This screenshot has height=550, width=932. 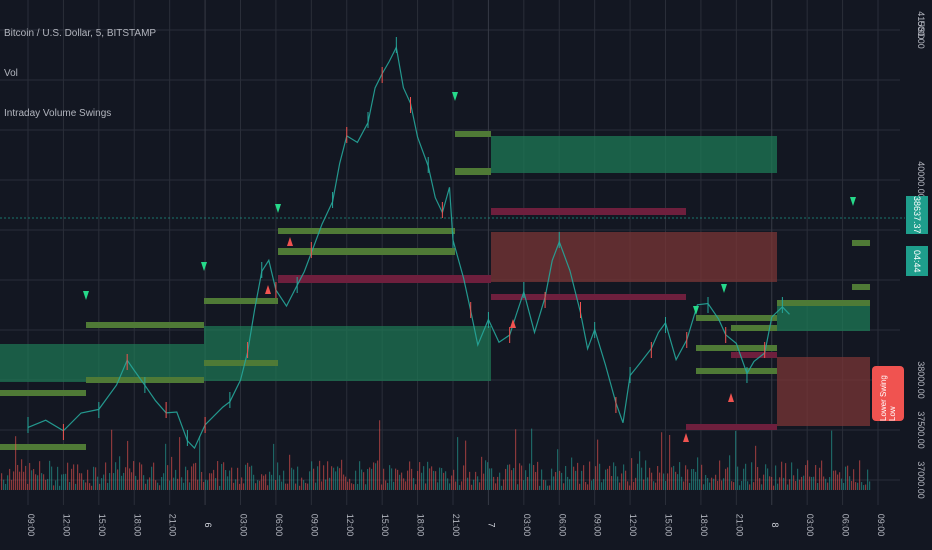 I want to click on time-tick-label: 03:00, so click(x=810, y=525).